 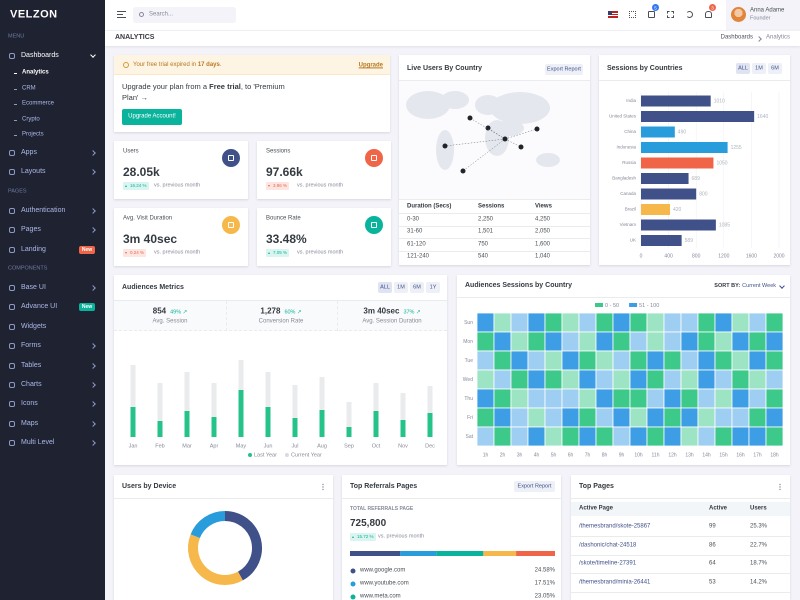 What do you see at coordinates (33, 287) in the screenshot?
I see `menu-item: Base UI` at bounding box center [33, 287].